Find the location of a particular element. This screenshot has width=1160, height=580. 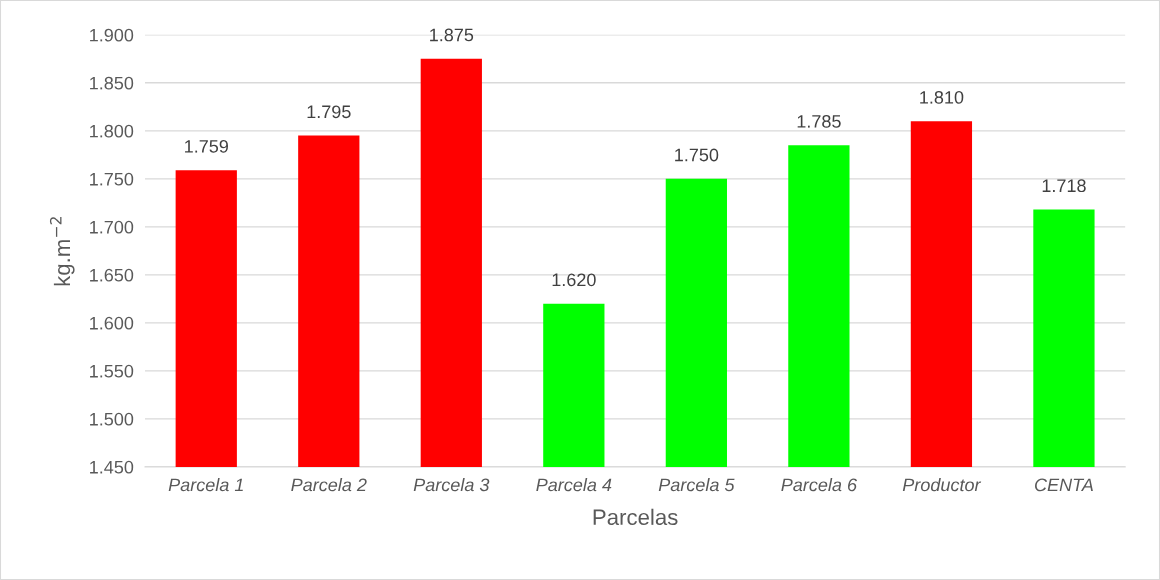

data-label: 1.795 is located at coordinates (329, 112).